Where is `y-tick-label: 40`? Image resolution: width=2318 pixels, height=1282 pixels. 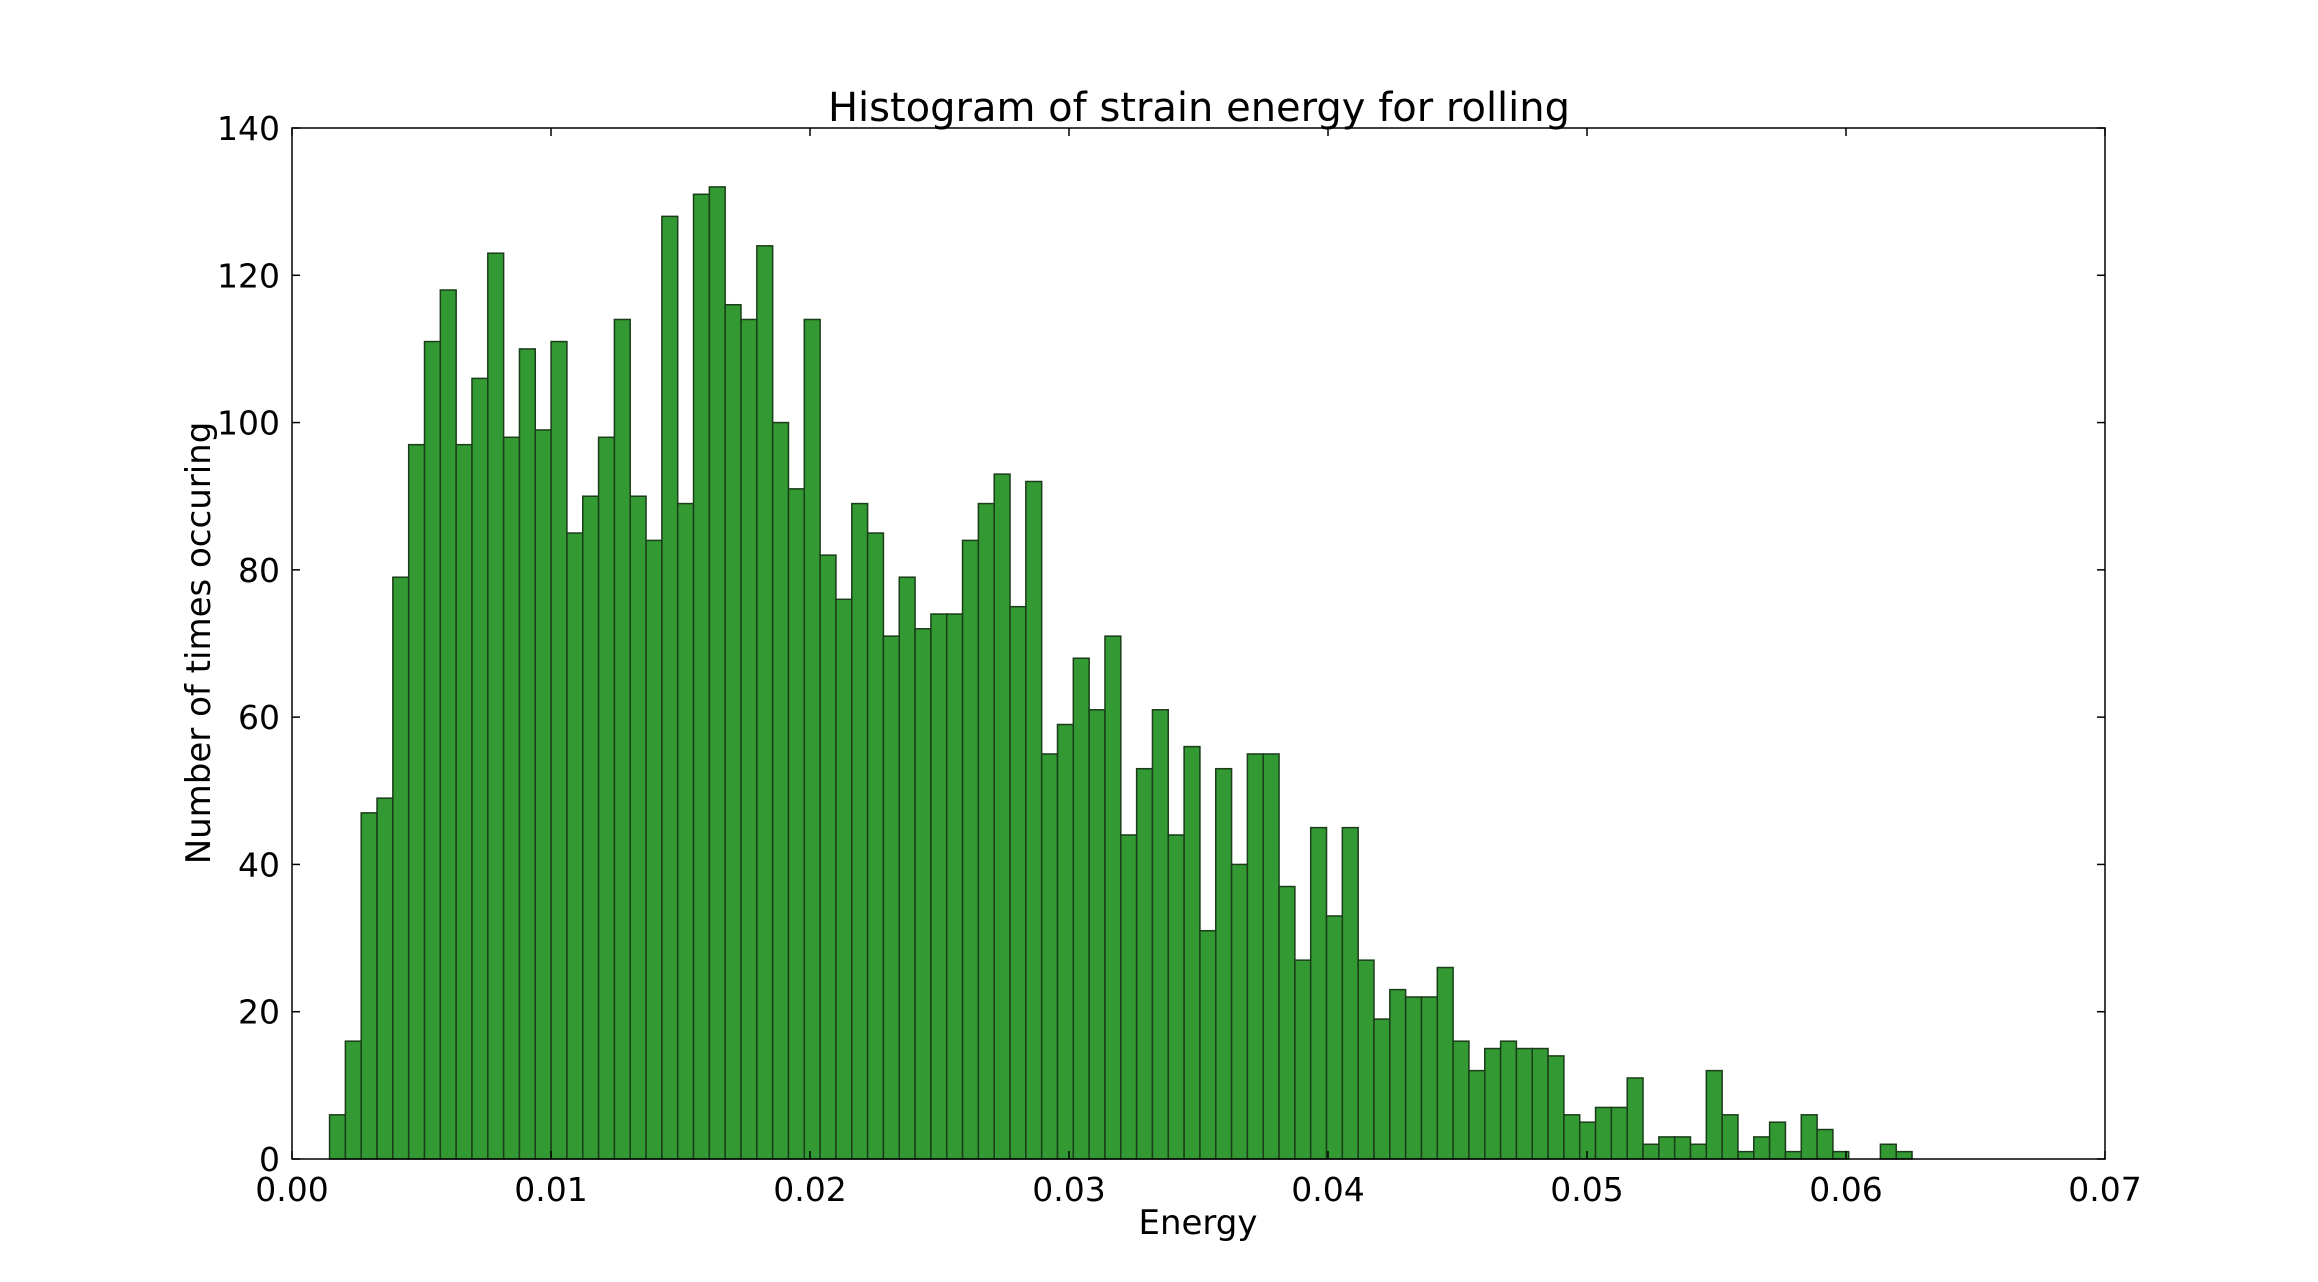
y-tick-label: 40 is located at coordinates (259, 864).